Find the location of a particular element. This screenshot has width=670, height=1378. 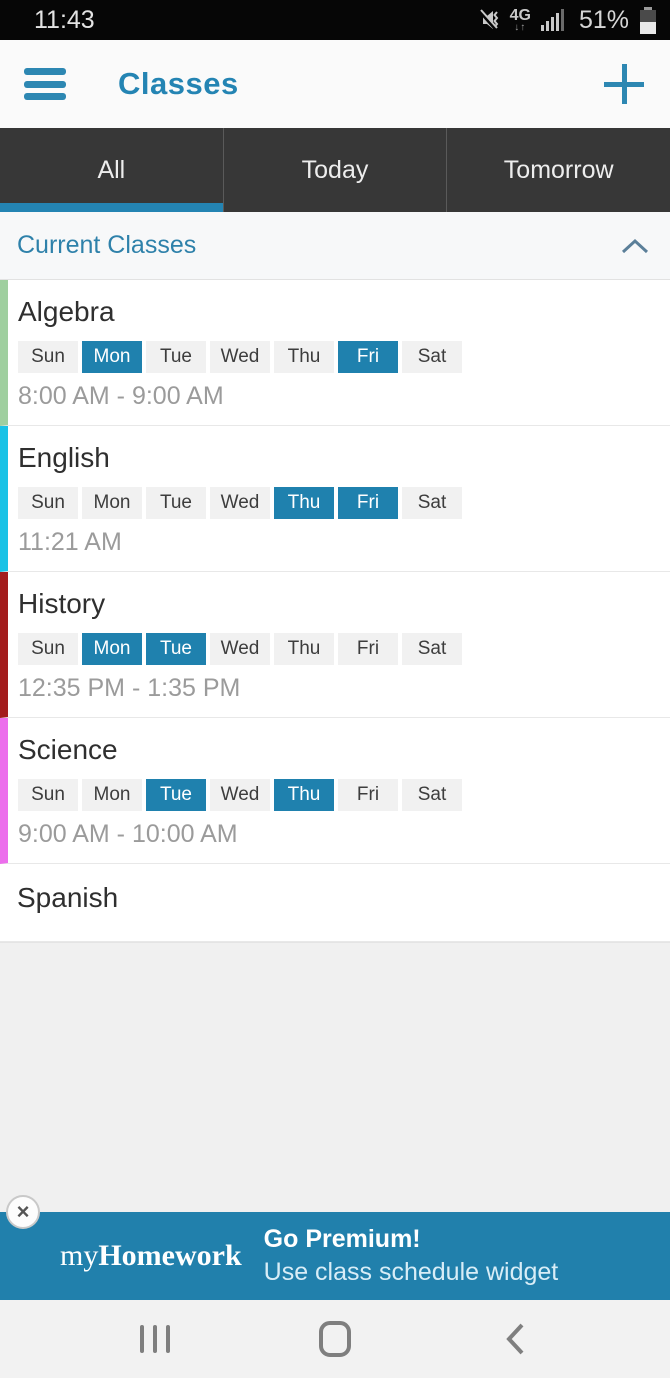

collapse-section-button is located at coordinates (635, 246).